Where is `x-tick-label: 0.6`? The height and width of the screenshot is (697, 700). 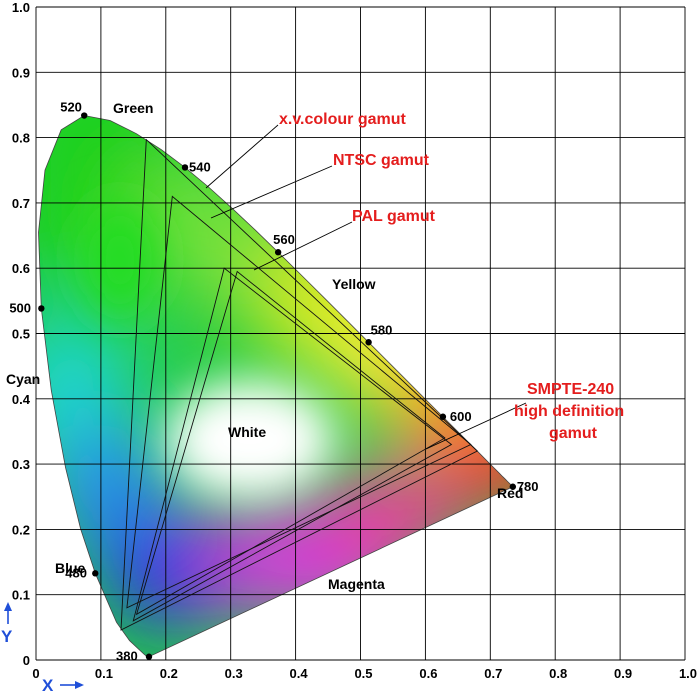 x-tick-label: 0.6 is located at coordinates (428, 673).